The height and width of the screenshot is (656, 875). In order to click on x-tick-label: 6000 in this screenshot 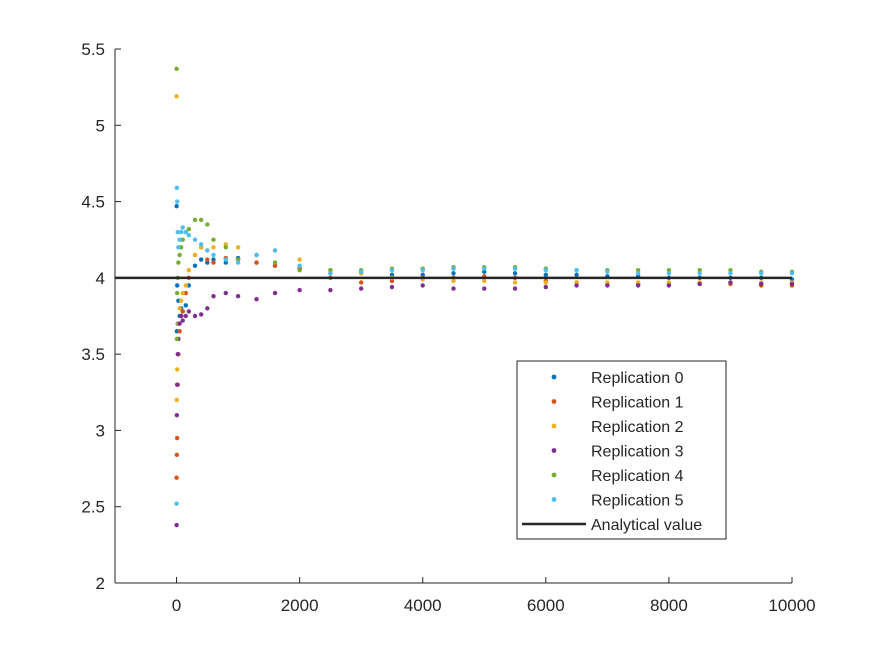, I will do `click(546, 605)`.